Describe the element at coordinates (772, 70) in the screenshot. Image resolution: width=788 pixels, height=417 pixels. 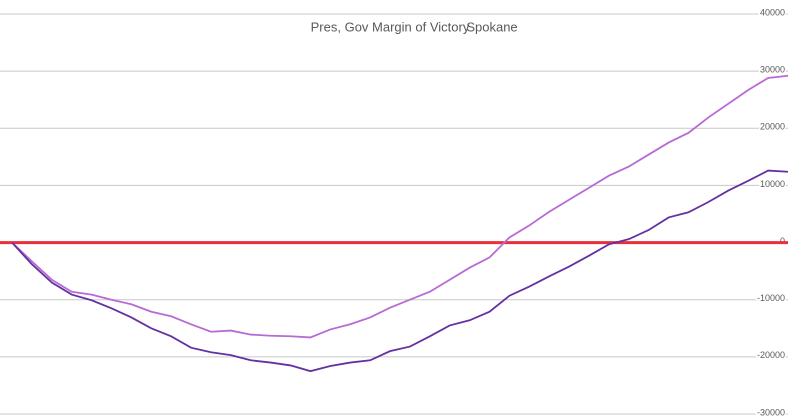
I see `y-tick-label: 30000` at that location.